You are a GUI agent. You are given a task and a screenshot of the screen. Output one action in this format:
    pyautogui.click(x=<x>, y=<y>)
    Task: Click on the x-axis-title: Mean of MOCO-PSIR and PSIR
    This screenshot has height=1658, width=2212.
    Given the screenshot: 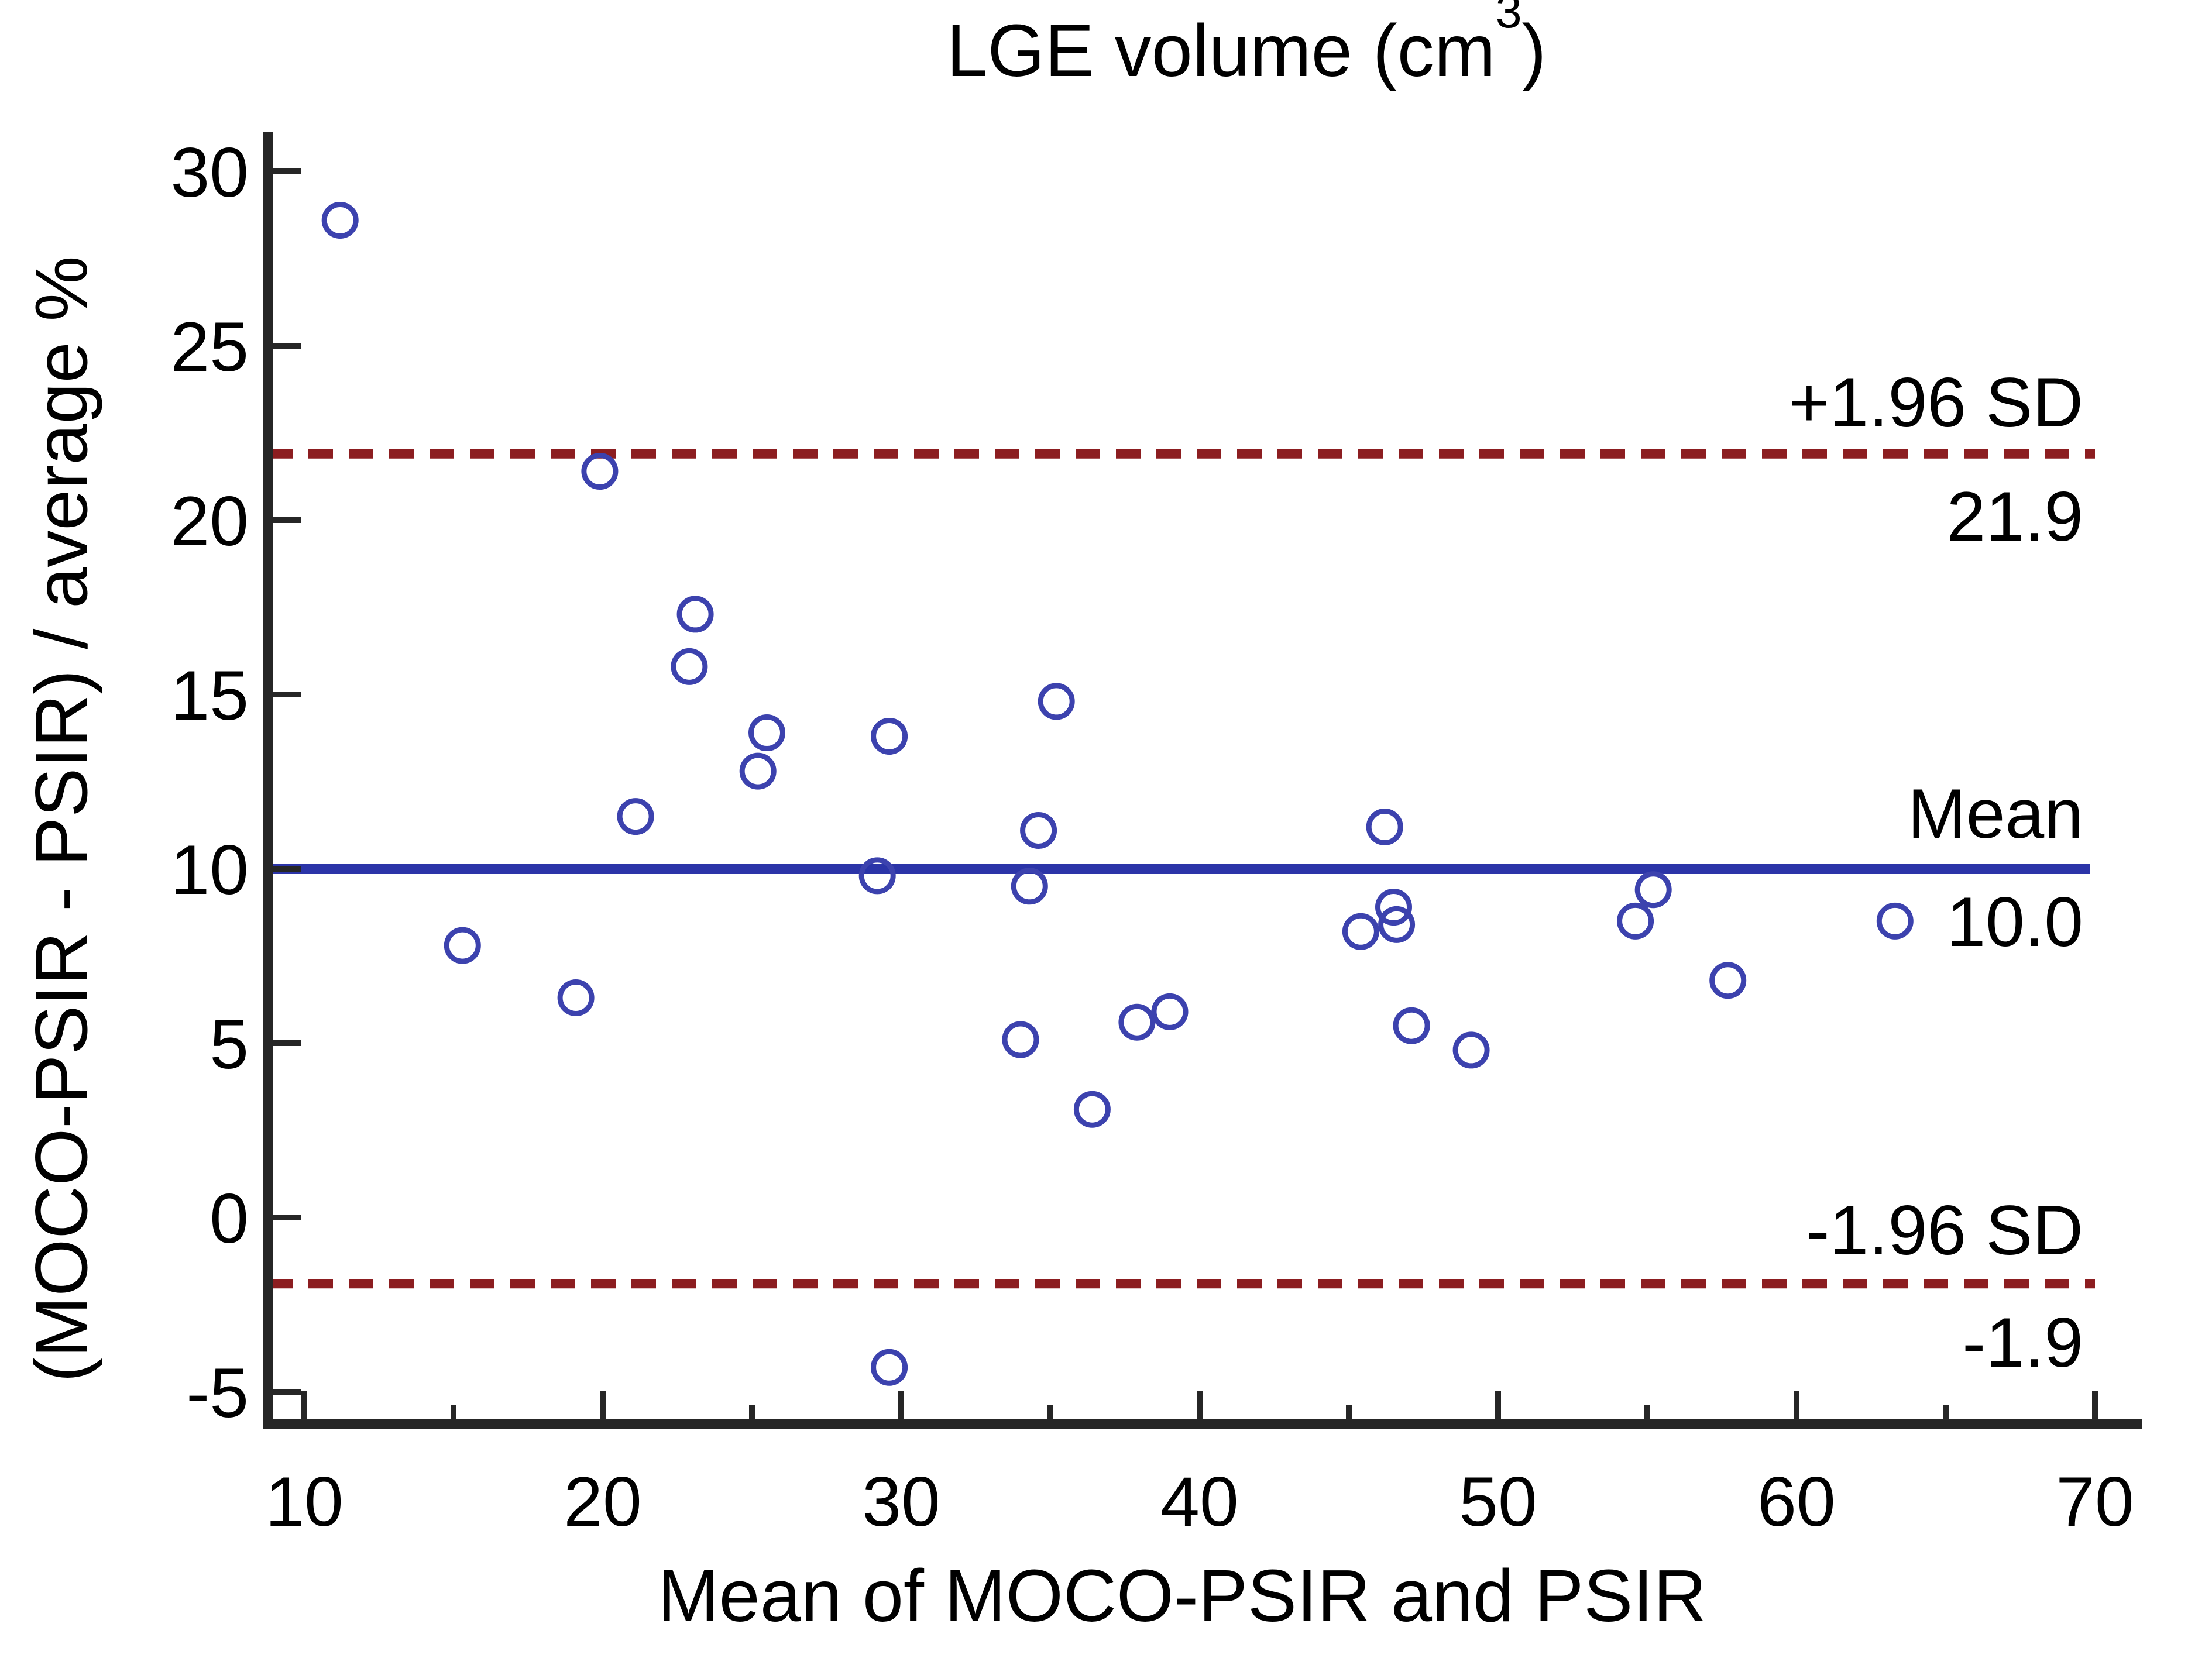 What is the action you would take?
    pyautogui.click(x=1182, y=1595)
    